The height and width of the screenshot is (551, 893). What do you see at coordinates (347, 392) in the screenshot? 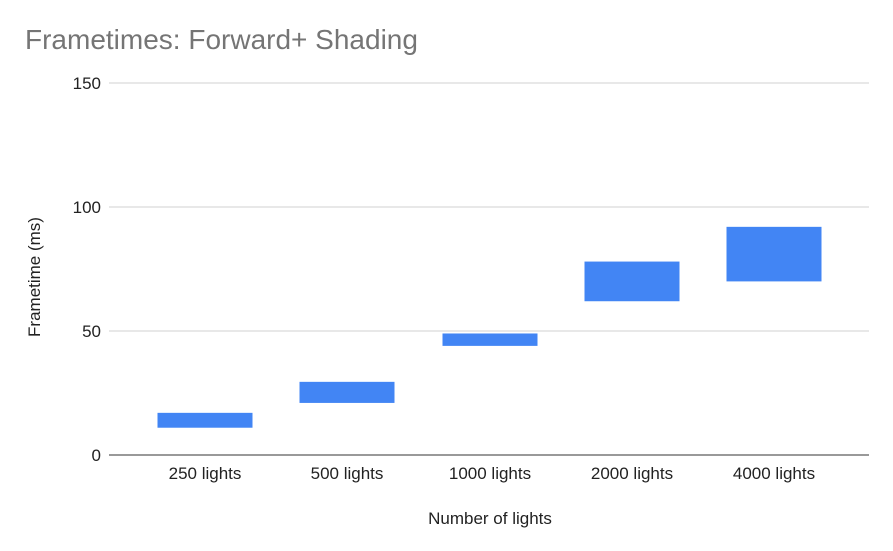
I see `bar-500-lights` at bounding box center [347, 392].